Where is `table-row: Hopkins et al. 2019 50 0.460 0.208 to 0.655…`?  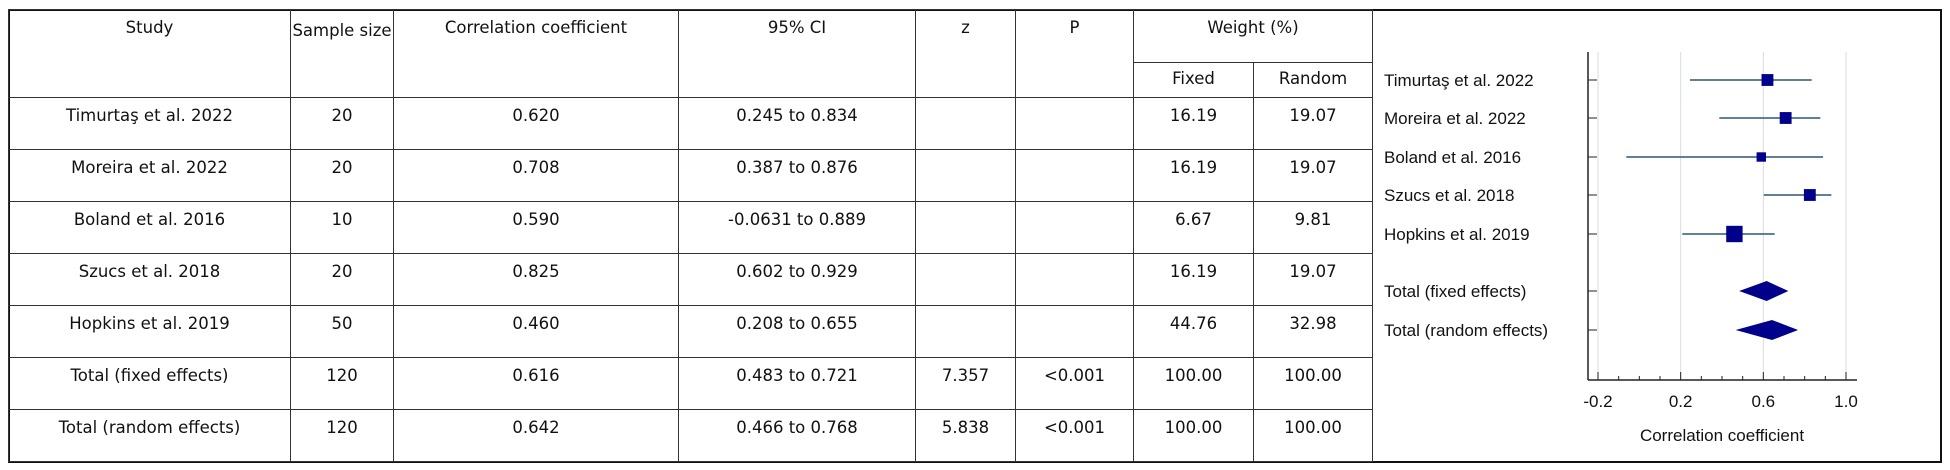 table-row: Hopkins et al. 2019 50 0.460 0.208 to 0.655… is located at coordinates (690, 331).